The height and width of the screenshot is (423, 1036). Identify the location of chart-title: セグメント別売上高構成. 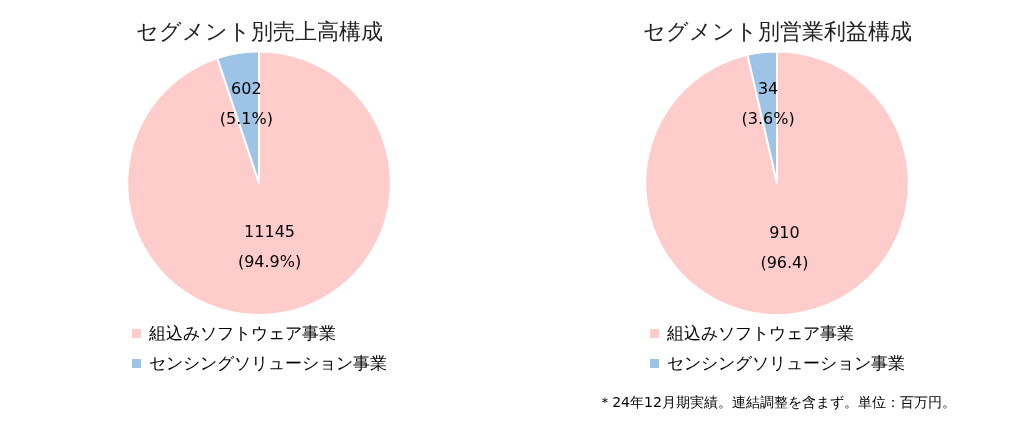
(259, 31).